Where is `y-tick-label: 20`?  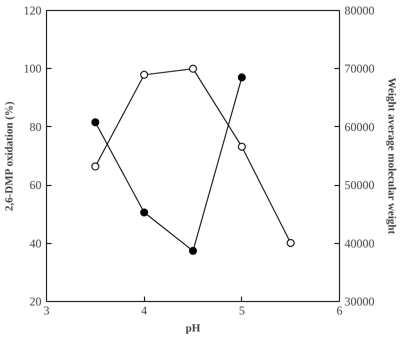
y-tick-label: 20 is located at coordinates (36, 301).